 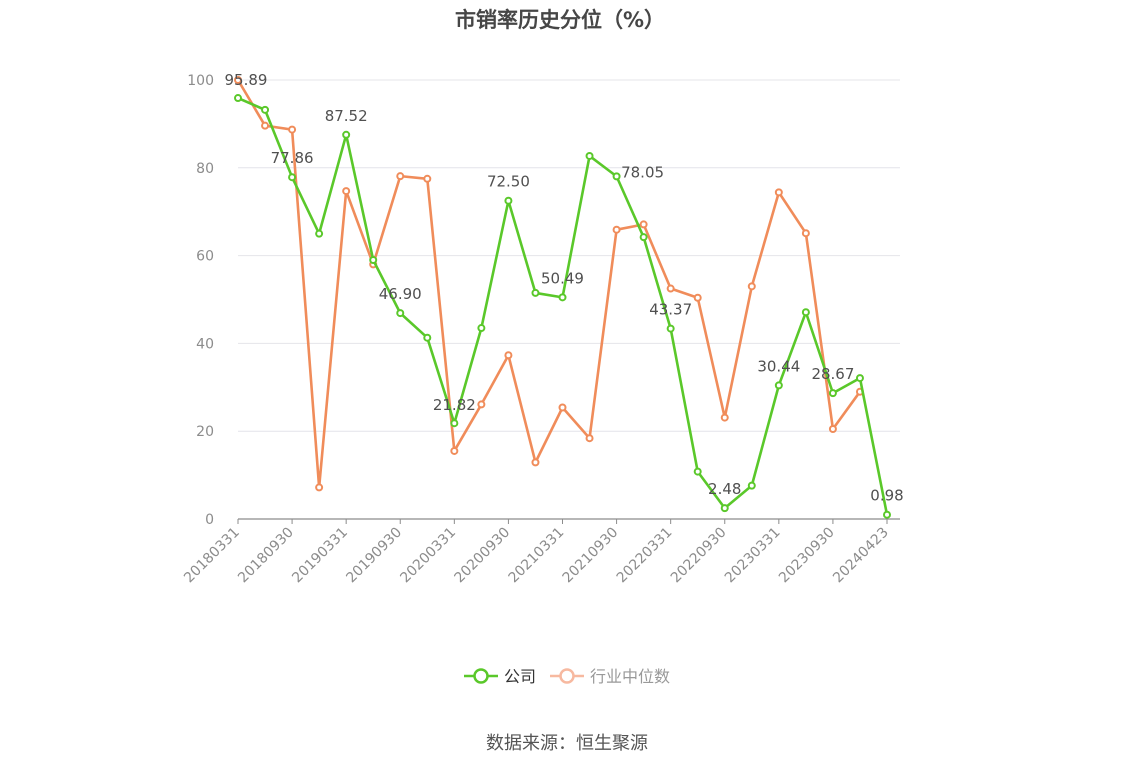 What do you see at coordinates (508, 182) in the screenshot?
I see `data-label: 72.50` at bounding box center [508, 182].